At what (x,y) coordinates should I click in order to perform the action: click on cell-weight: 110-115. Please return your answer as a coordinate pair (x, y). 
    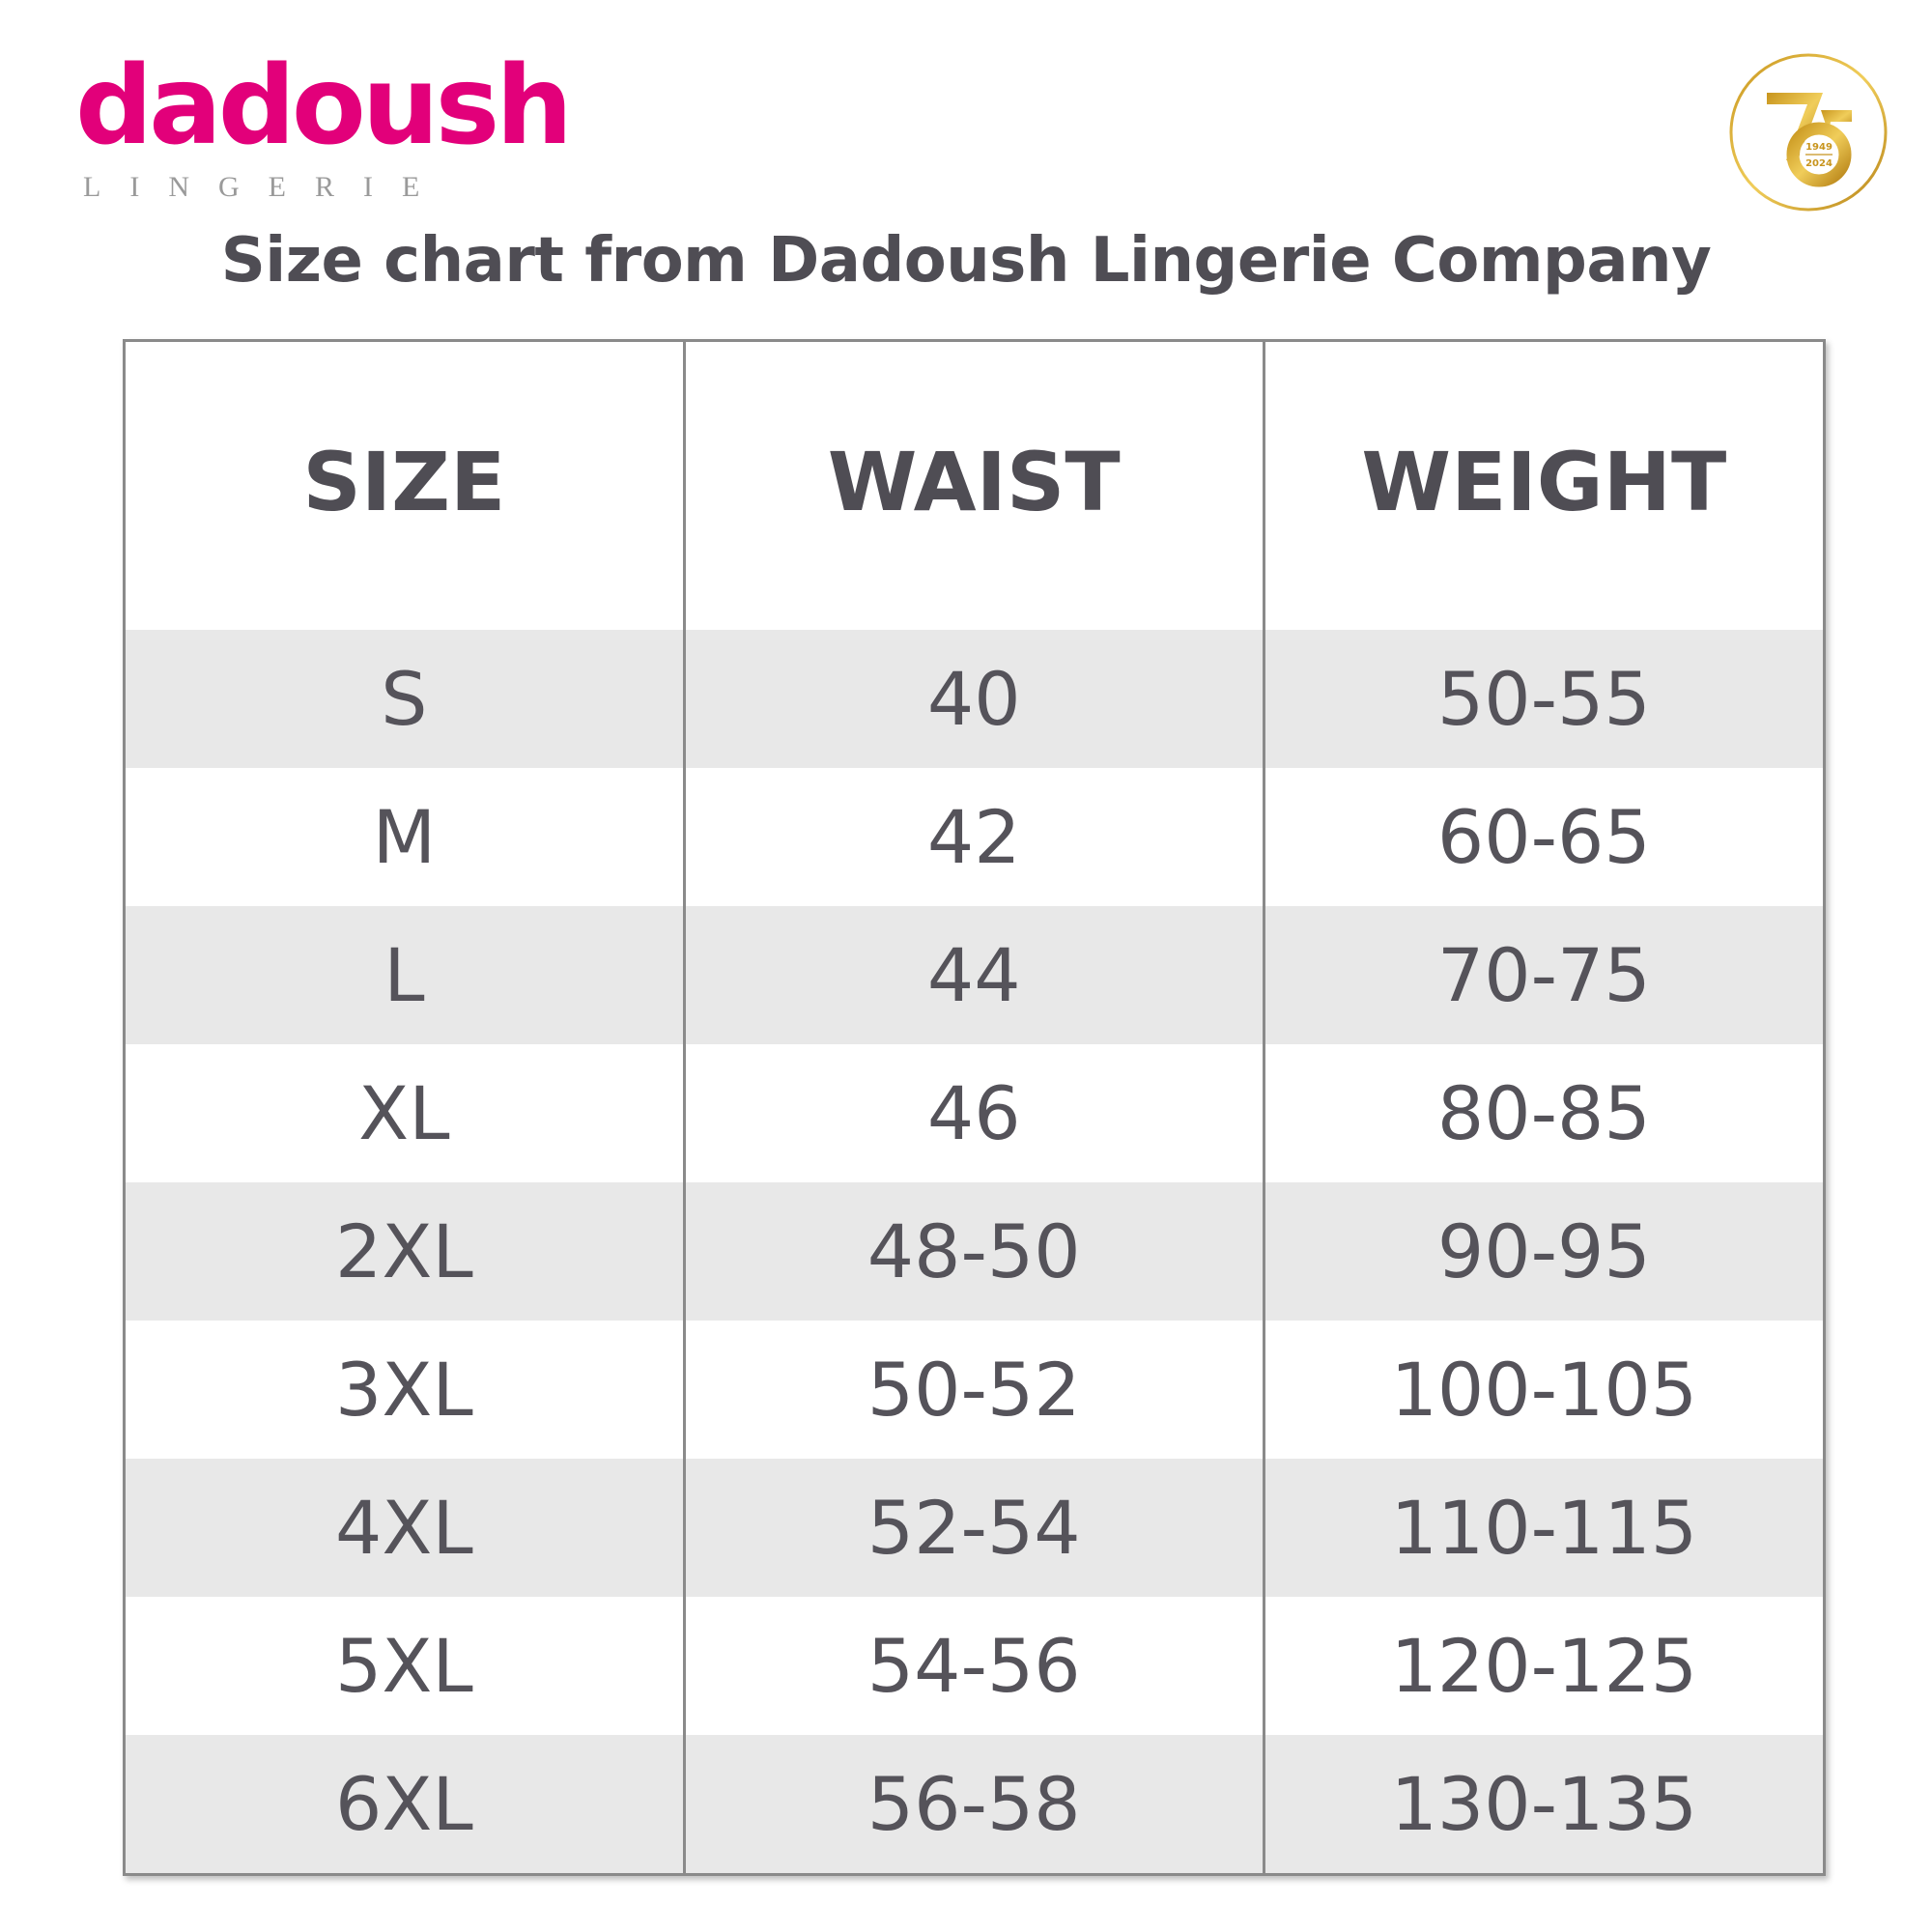
    Looking at the image, I should click on (1543, 1528).